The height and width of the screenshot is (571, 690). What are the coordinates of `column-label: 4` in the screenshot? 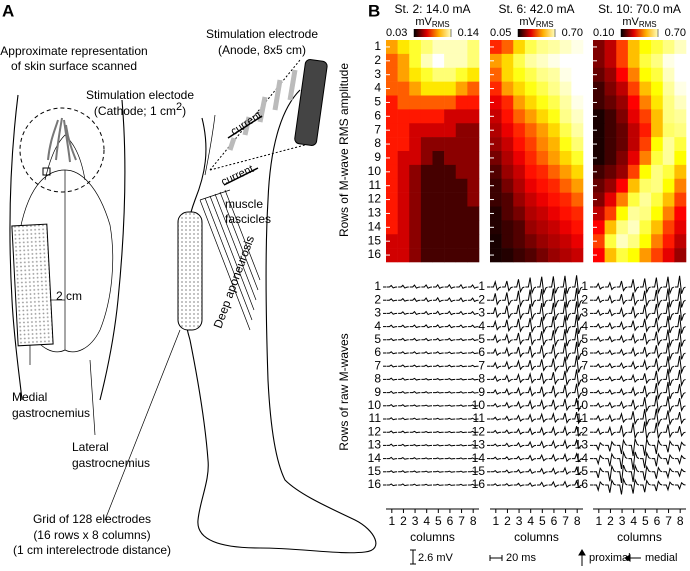 It's located at (633, 521).